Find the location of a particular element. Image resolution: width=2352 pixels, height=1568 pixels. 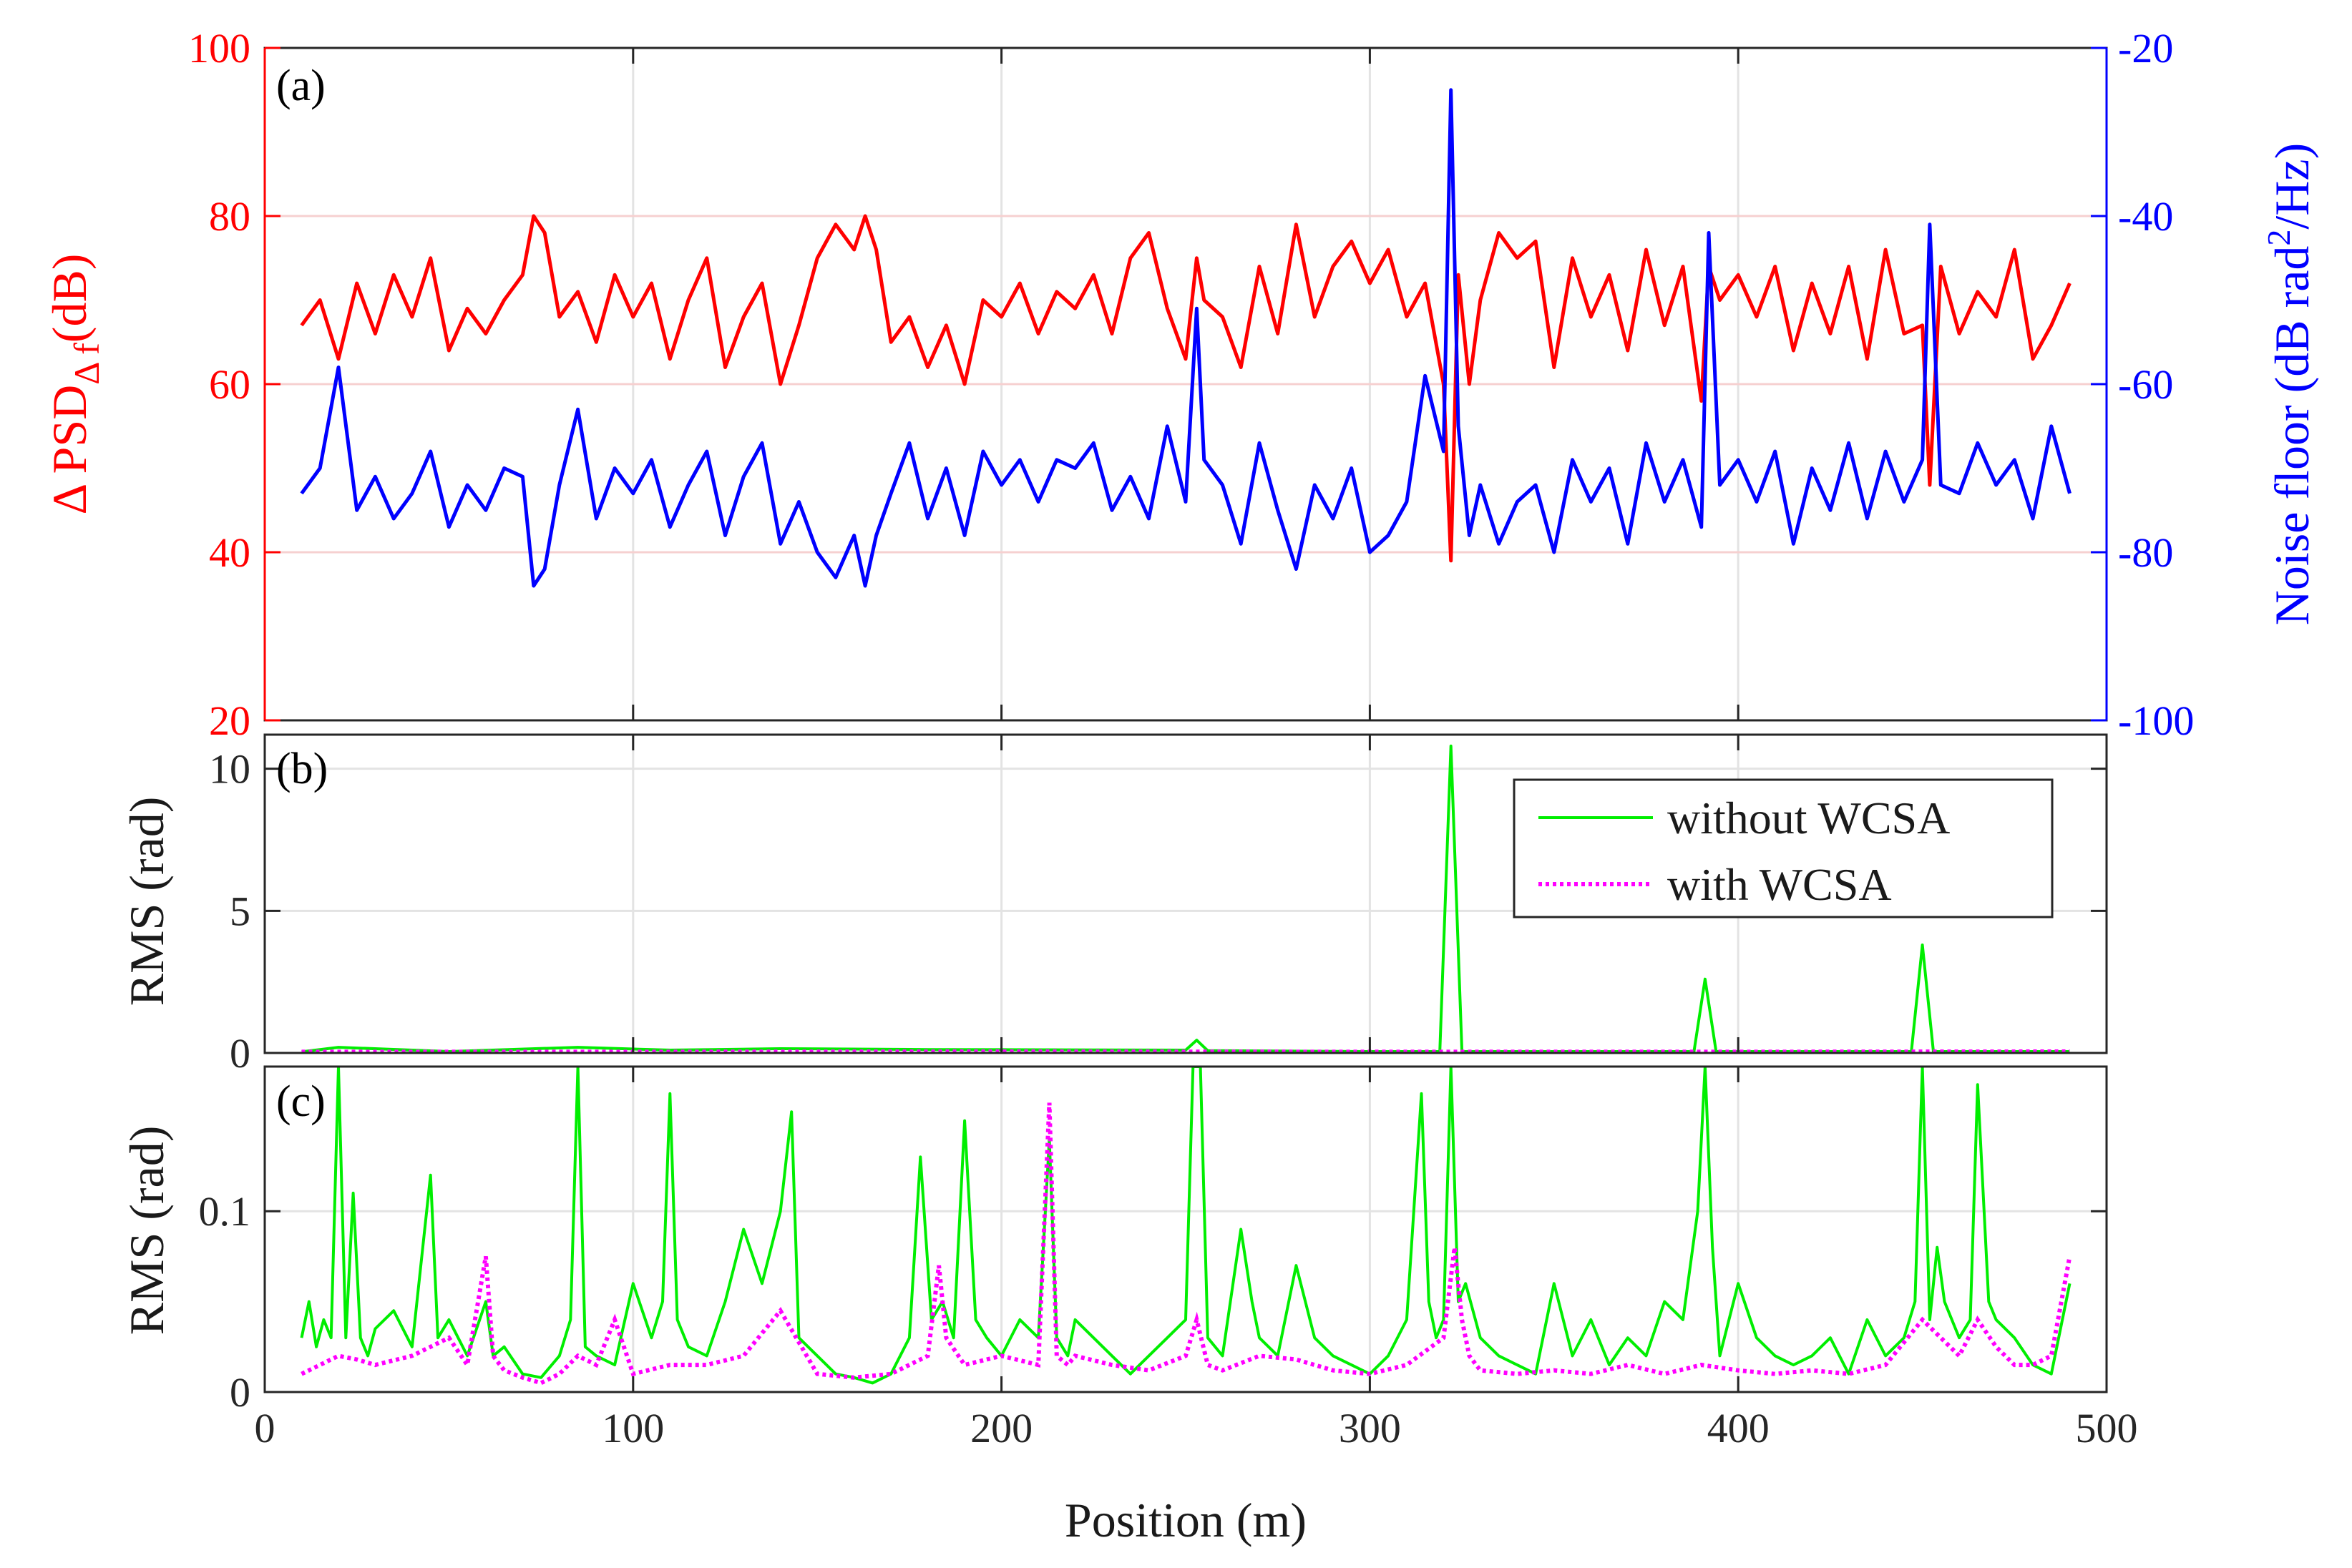

y-tick-label-10: 10 is located at coordinates (229, 769).